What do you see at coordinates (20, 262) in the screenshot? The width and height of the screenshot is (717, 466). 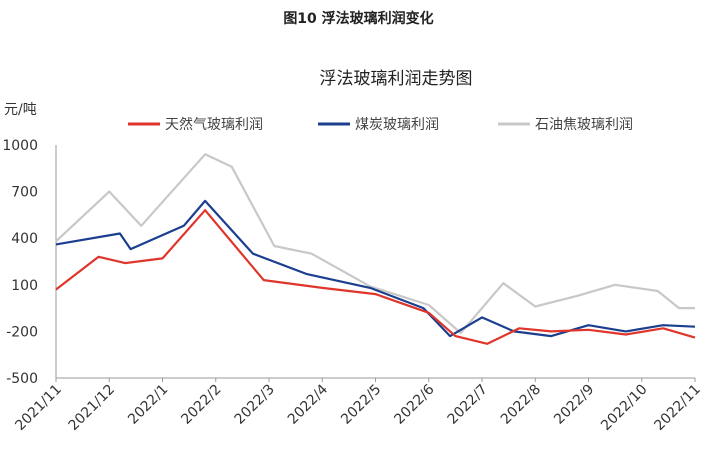 I see `y-ticks: 1000 700 400 100 -200 -500` at bounding box center [20, 262].